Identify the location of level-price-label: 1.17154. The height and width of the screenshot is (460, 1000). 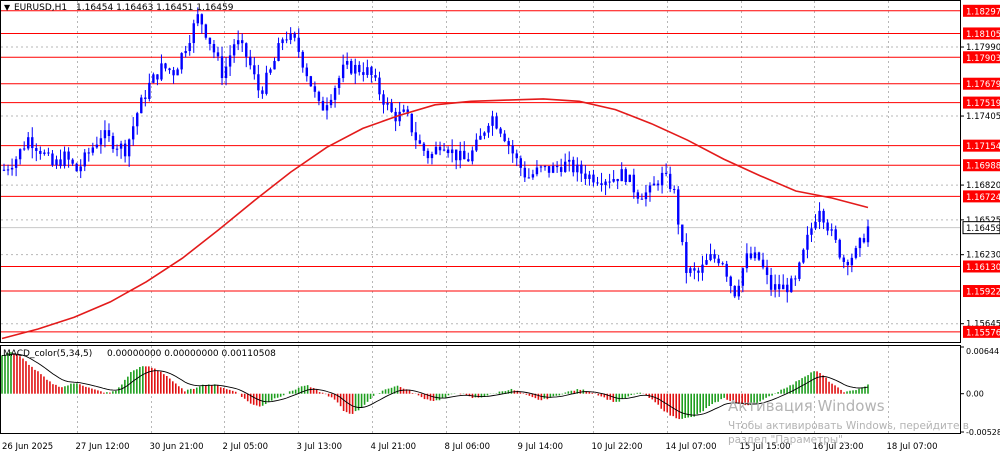
(983, 147).